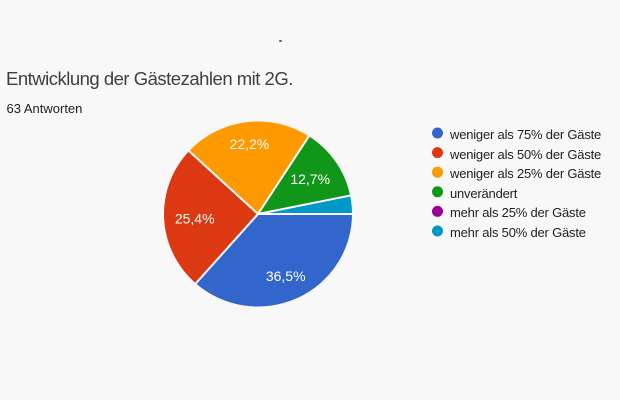 The height and width of the screenshot is (400, 620). Describe the element at coordinates (250, 144) in the screenshot. I see `svg-text: 22,2%` at that location.